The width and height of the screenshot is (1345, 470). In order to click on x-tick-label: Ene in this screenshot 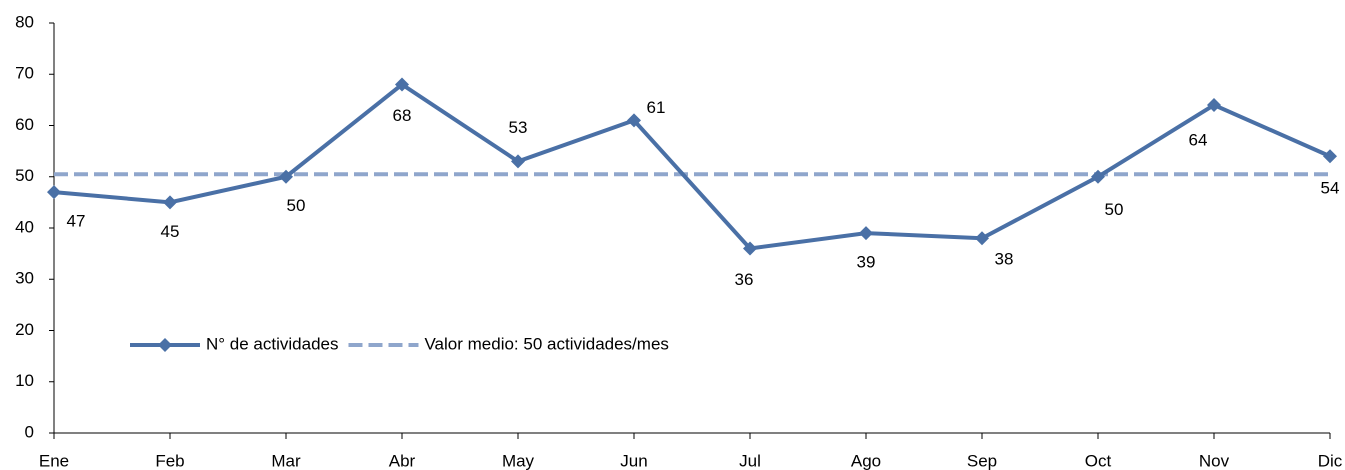, I will do `click(54, 460)`.